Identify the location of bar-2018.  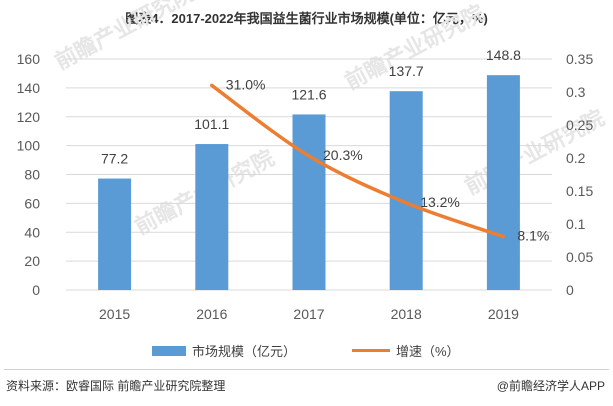
(406, 191).